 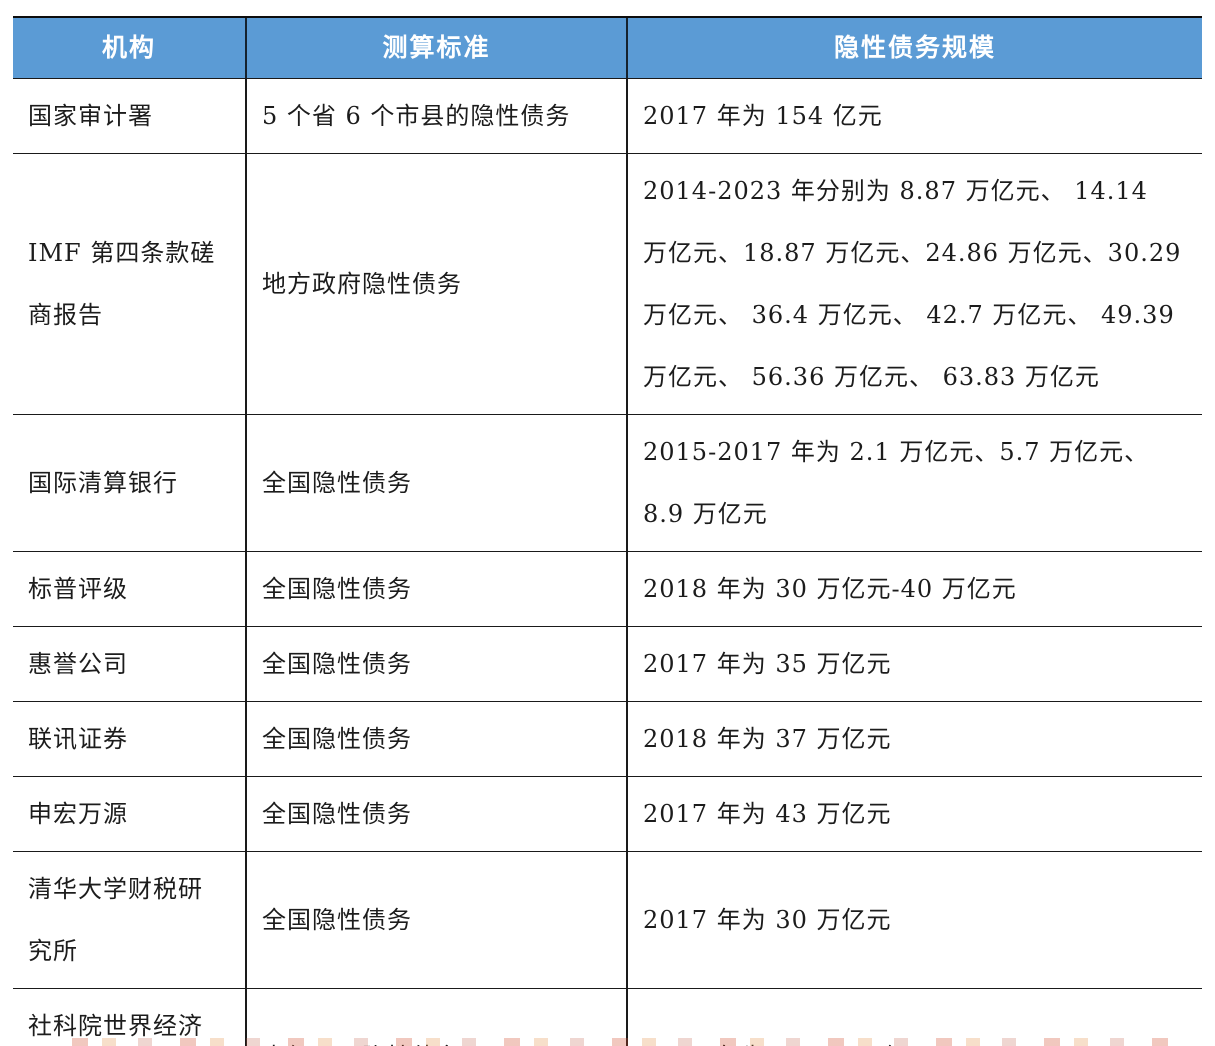 What do you see at coordinates (767, 739) in the screenshot?
I see `cell-value: 2018 年为 37 万亿元` at bounding box center [767, 739].